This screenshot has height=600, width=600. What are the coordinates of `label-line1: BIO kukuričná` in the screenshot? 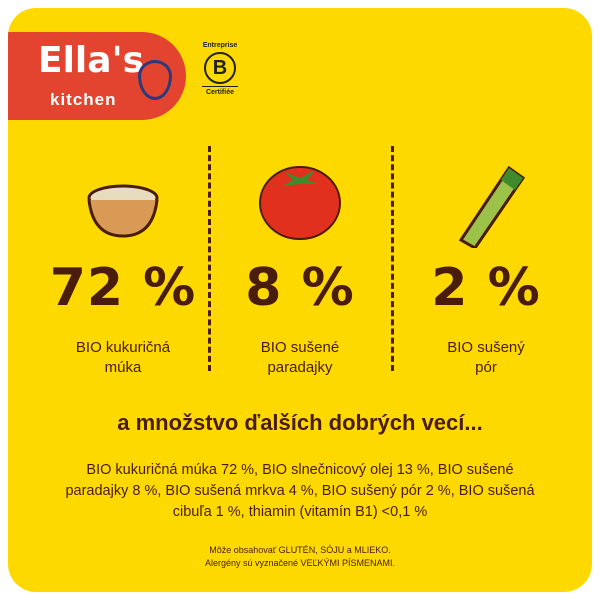 It's located at (123, 347).